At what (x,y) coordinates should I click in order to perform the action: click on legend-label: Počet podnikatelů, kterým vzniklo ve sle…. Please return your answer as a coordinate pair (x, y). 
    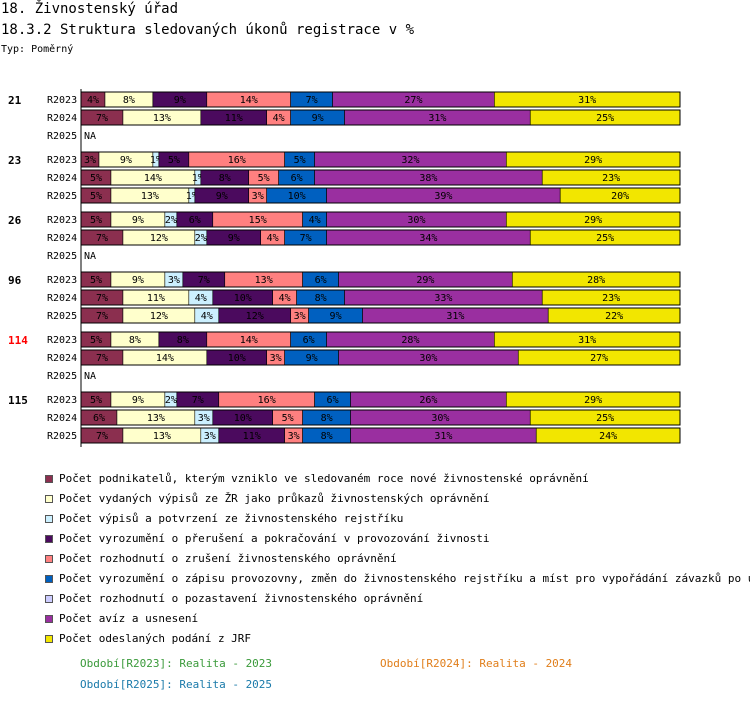
    Looking at the image, I should click on (324, 478).